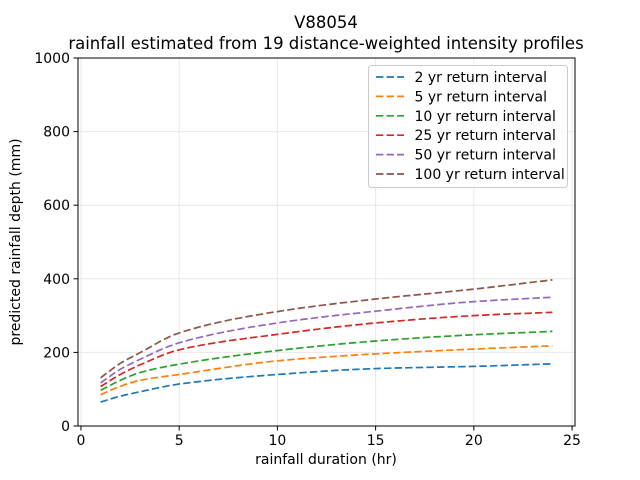  Describe the element at coordinates (485, 156) in the screenshot. I see `legend-item-label: 50 yr return interval` at that location.